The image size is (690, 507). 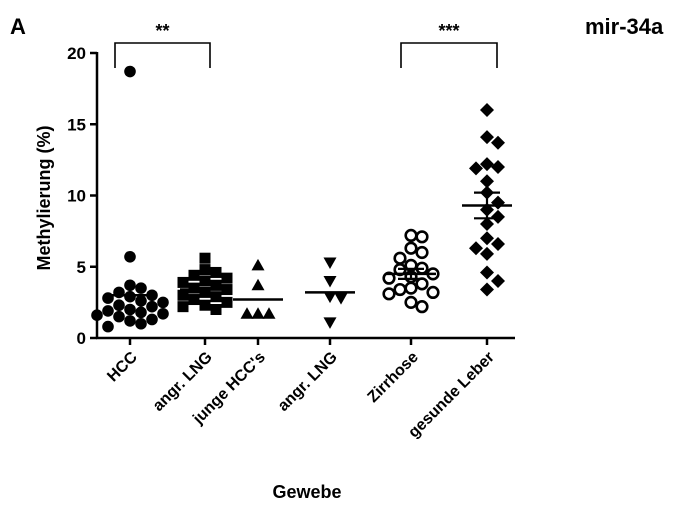 What do you see at coordinates (624, 26) in the screenshot?
I see `gene-label: mir-34a` at bounding box center [624, 26].